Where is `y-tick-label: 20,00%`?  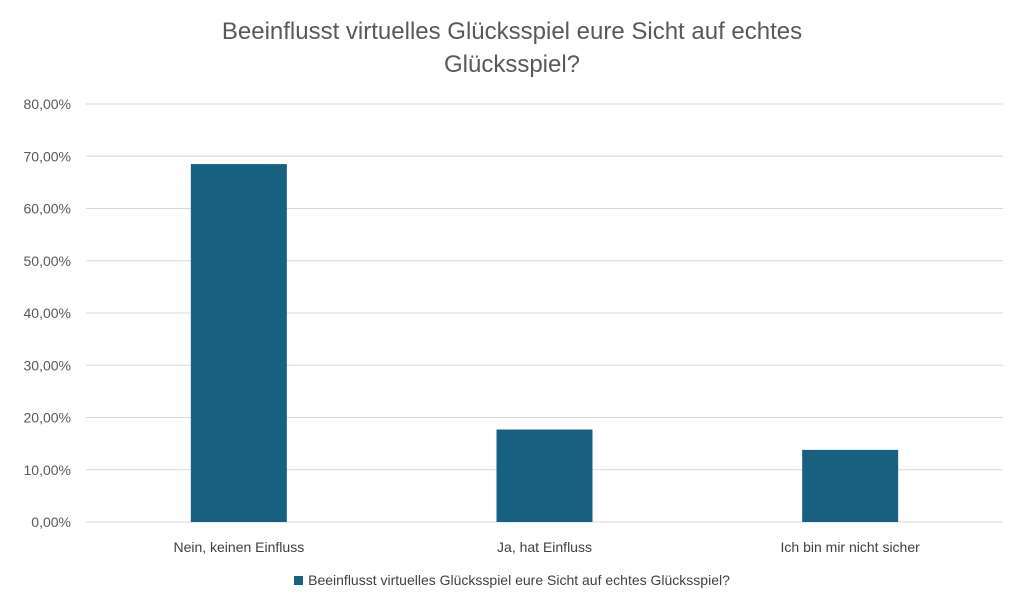 y-tick-label: 20,00% is located at coordinates (47, 418).